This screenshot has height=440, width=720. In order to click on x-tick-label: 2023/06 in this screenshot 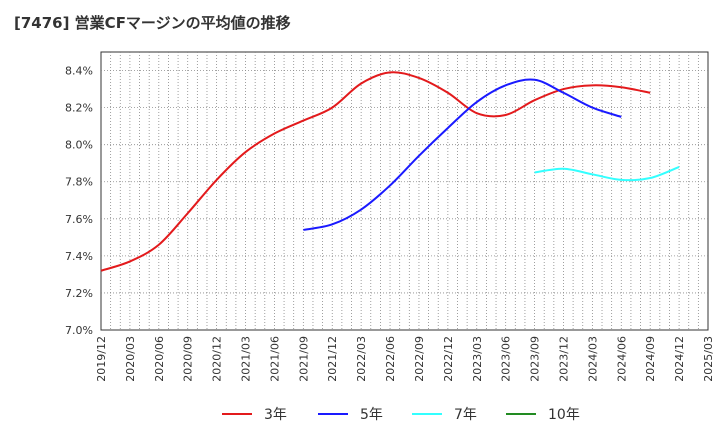, I will do `click(506, 359)`.